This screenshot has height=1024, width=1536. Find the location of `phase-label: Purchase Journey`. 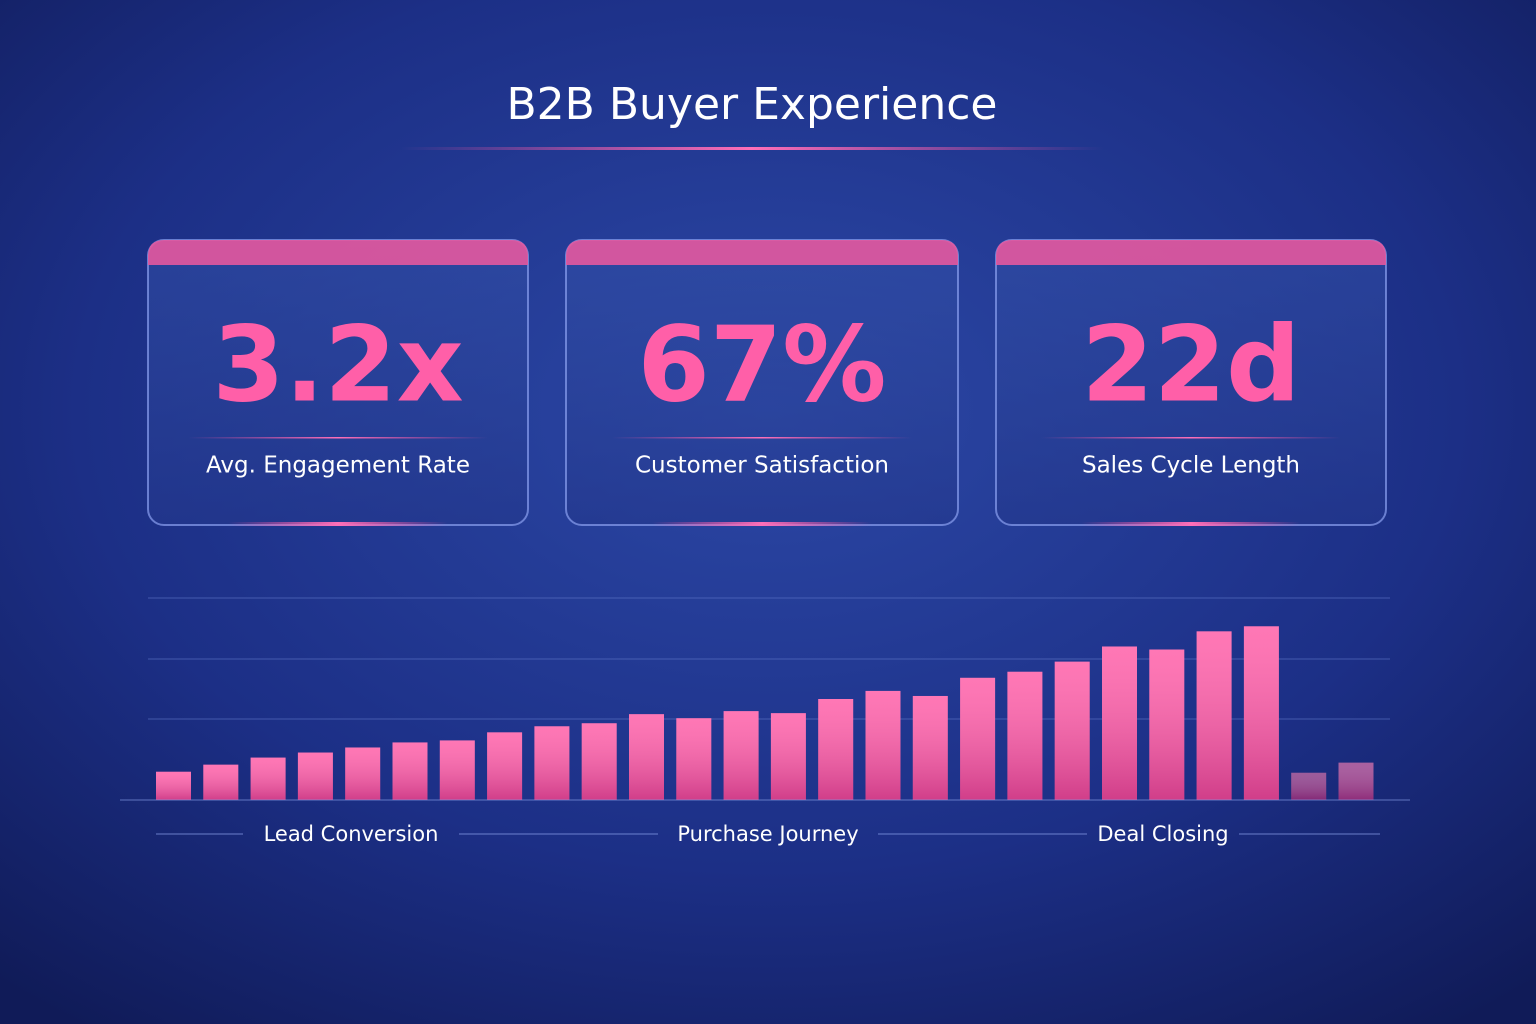

phase-label: Purchase Journey is located at coordinates (767, 834).